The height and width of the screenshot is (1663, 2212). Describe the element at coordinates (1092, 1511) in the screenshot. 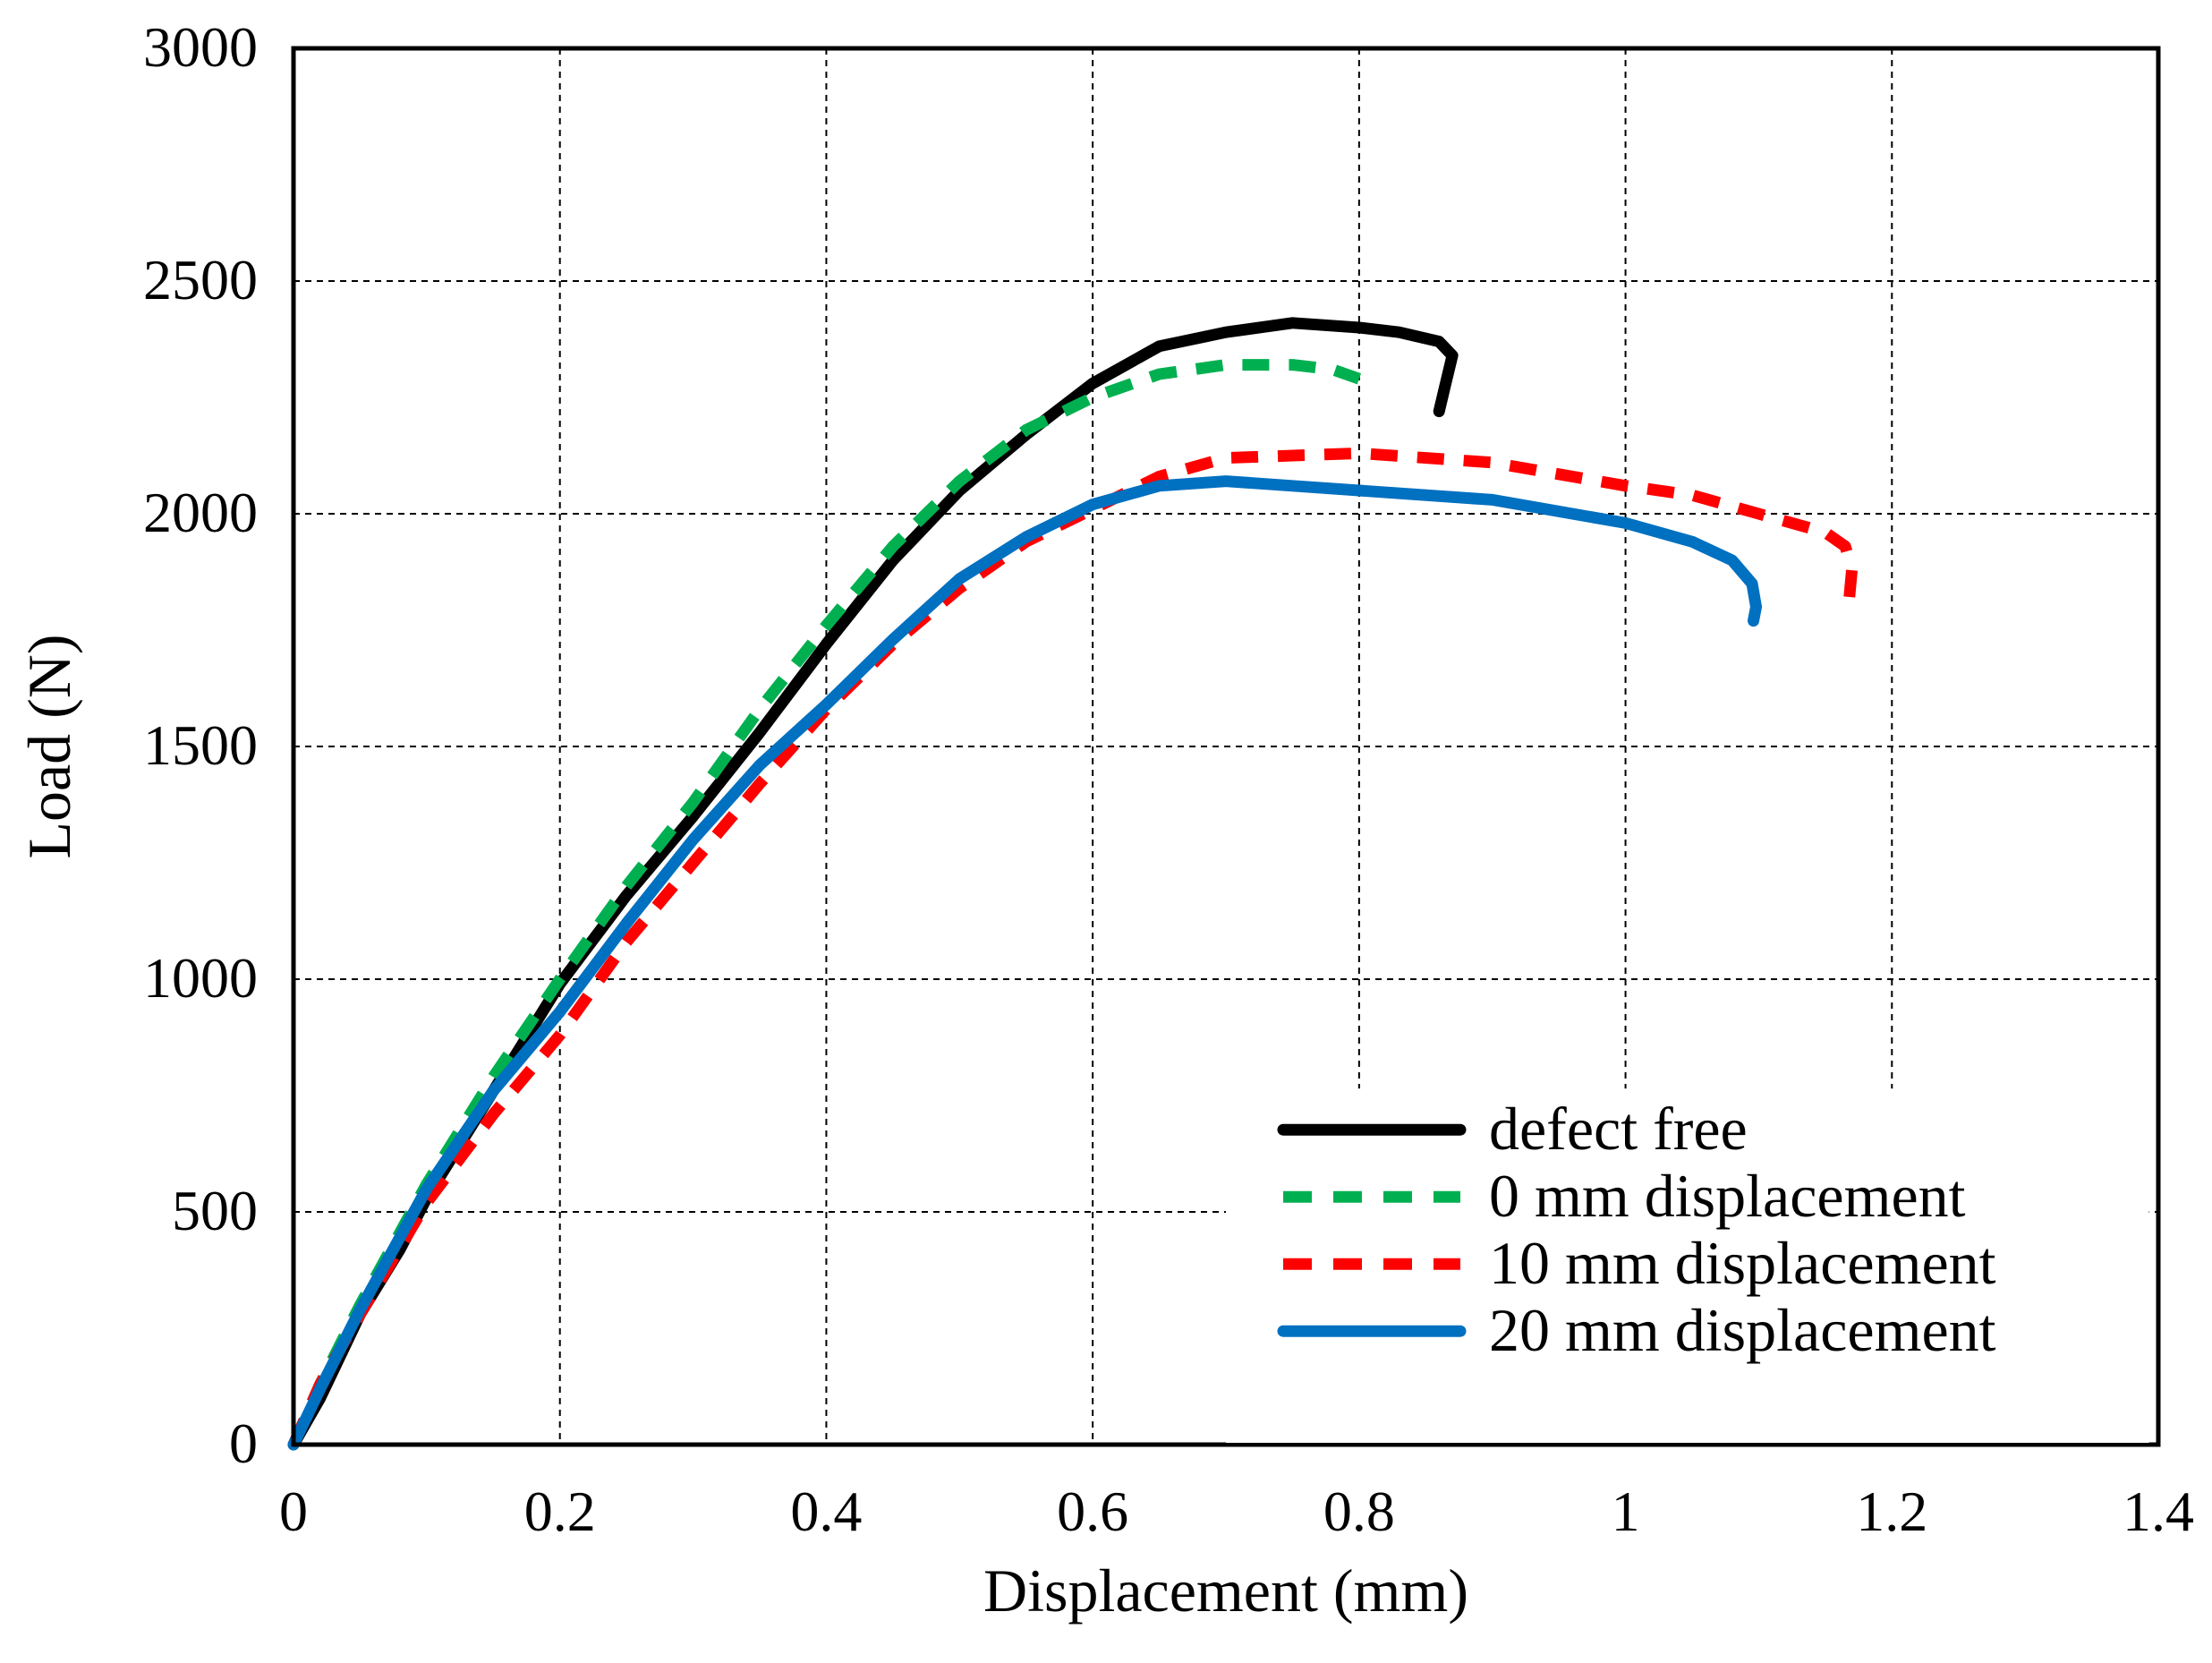

I see `x-tick-label: 0.6` at that location.